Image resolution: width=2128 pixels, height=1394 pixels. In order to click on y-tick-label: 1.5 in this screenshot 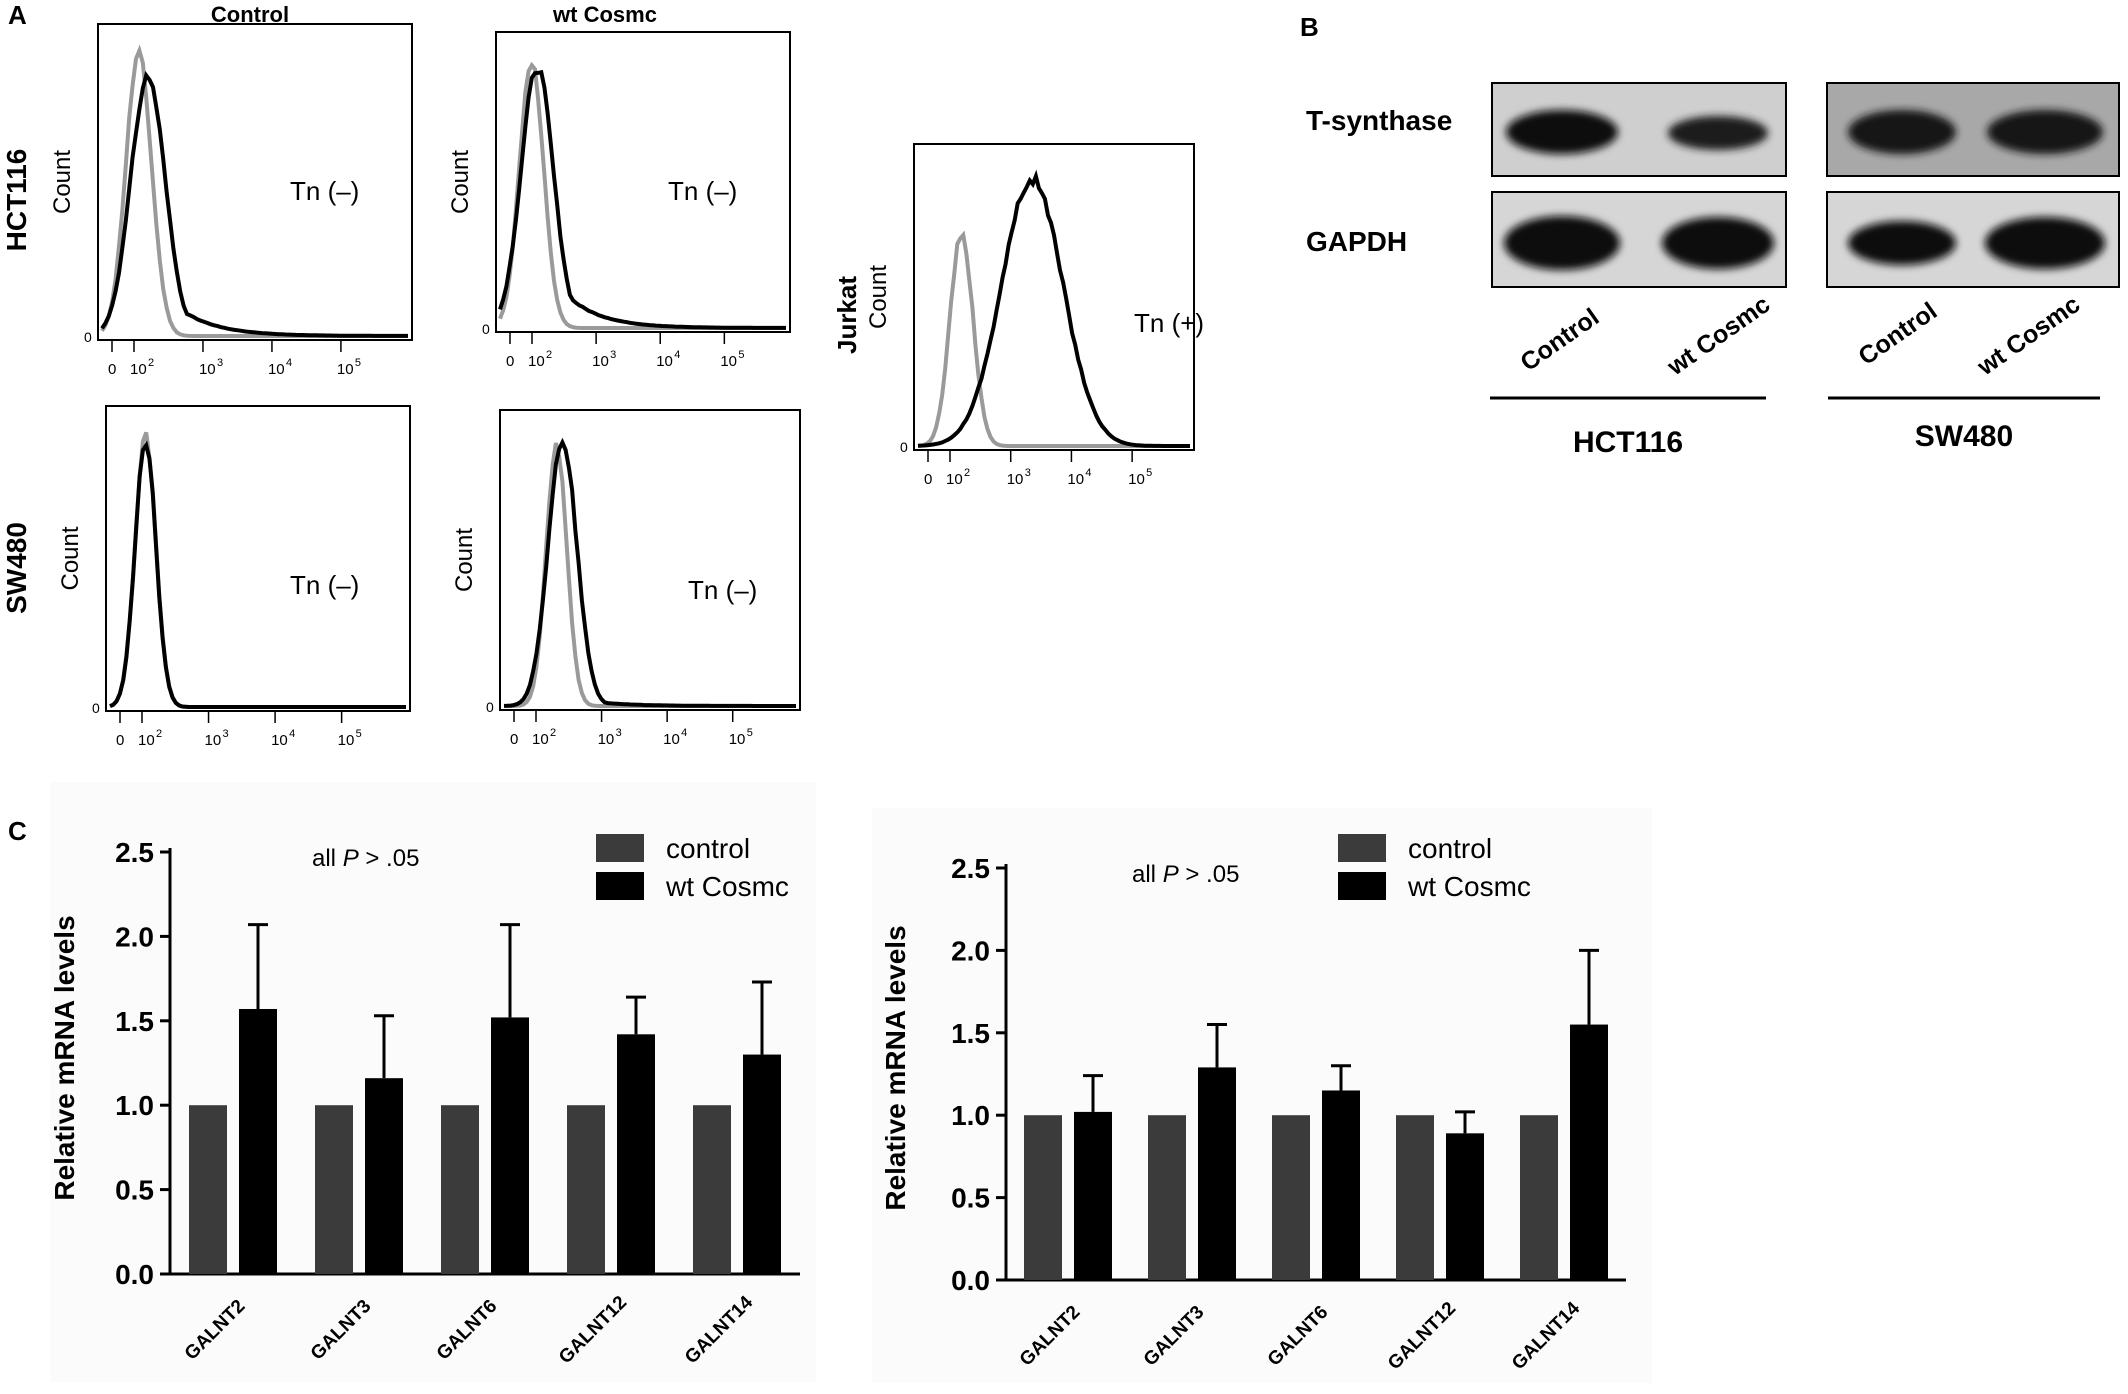, I will do `click(134, 1021)`.